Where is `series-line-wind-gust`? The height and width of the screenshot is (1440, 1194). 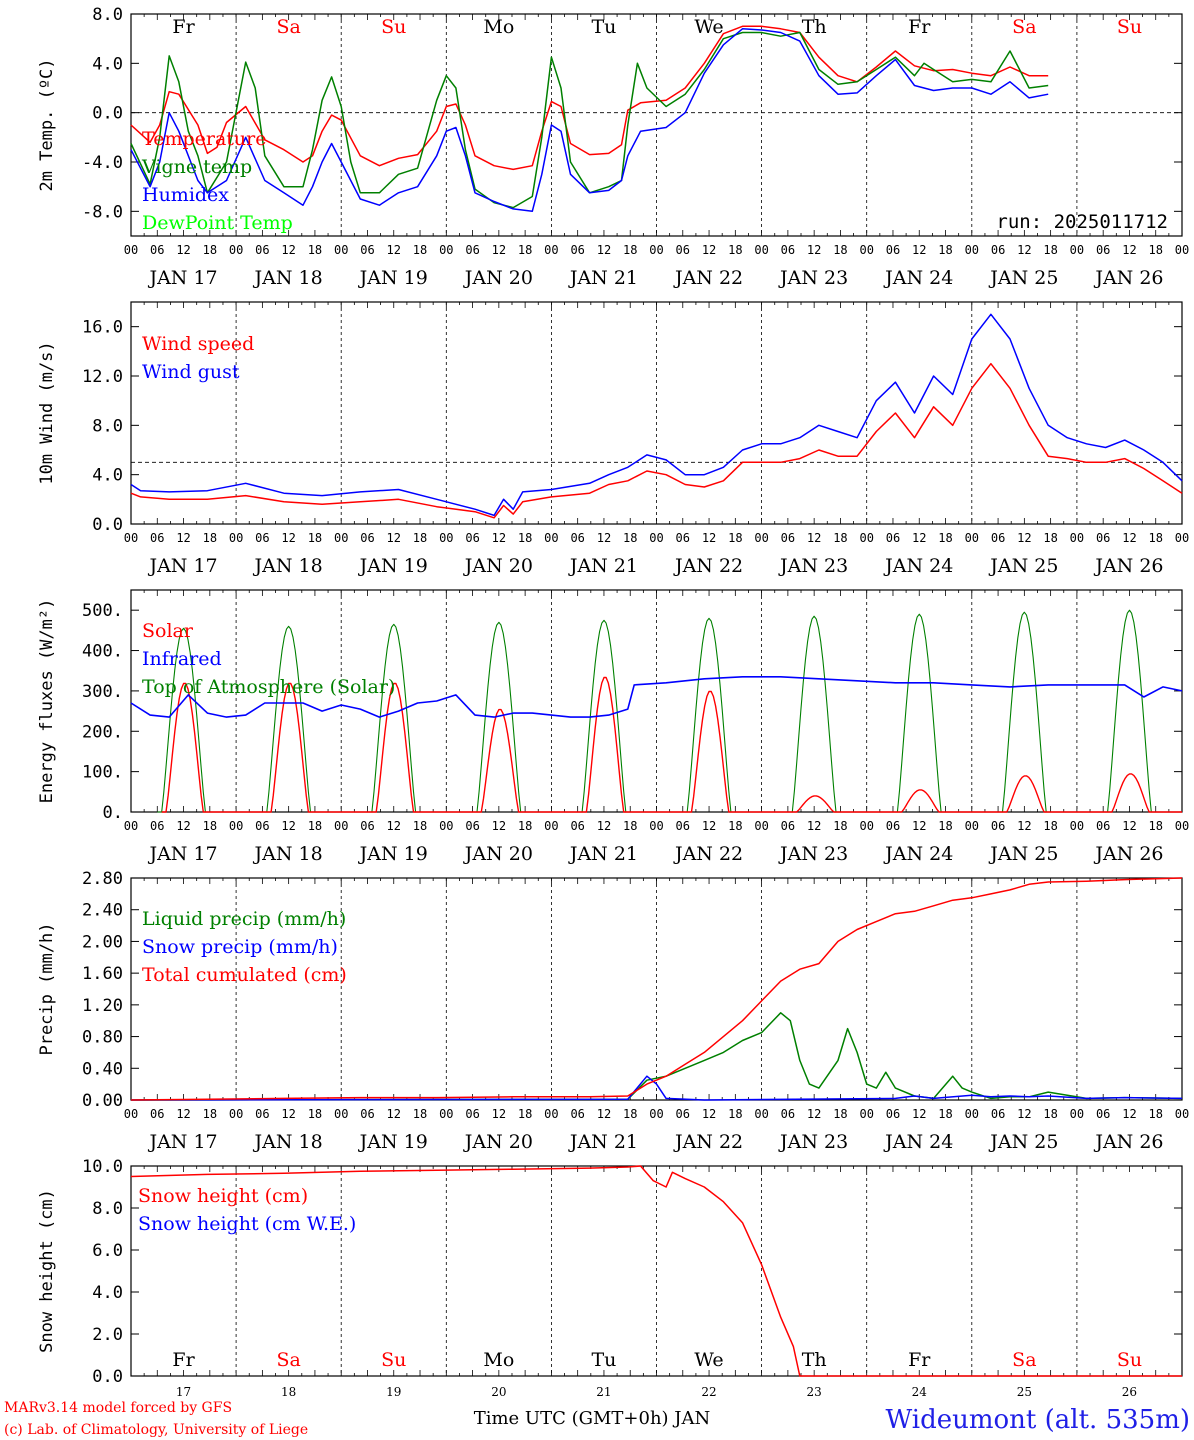 series-line-wind-gust is located at coordinates (656, 415).